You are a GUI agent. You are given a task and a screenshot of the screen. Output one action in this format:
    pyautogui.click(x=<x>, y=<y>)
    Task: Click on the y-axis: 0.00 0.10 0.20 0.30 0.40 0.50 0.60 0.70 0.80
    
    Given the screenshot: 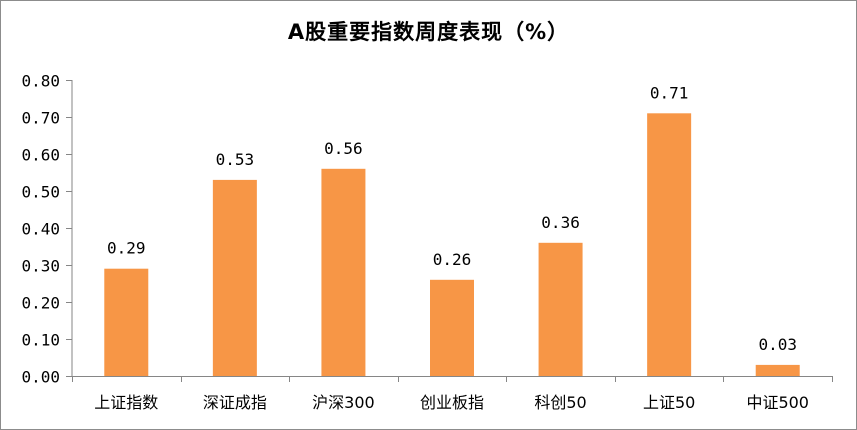 What is the action you would take?
    pyautogui.click(x=47, y=229)
    